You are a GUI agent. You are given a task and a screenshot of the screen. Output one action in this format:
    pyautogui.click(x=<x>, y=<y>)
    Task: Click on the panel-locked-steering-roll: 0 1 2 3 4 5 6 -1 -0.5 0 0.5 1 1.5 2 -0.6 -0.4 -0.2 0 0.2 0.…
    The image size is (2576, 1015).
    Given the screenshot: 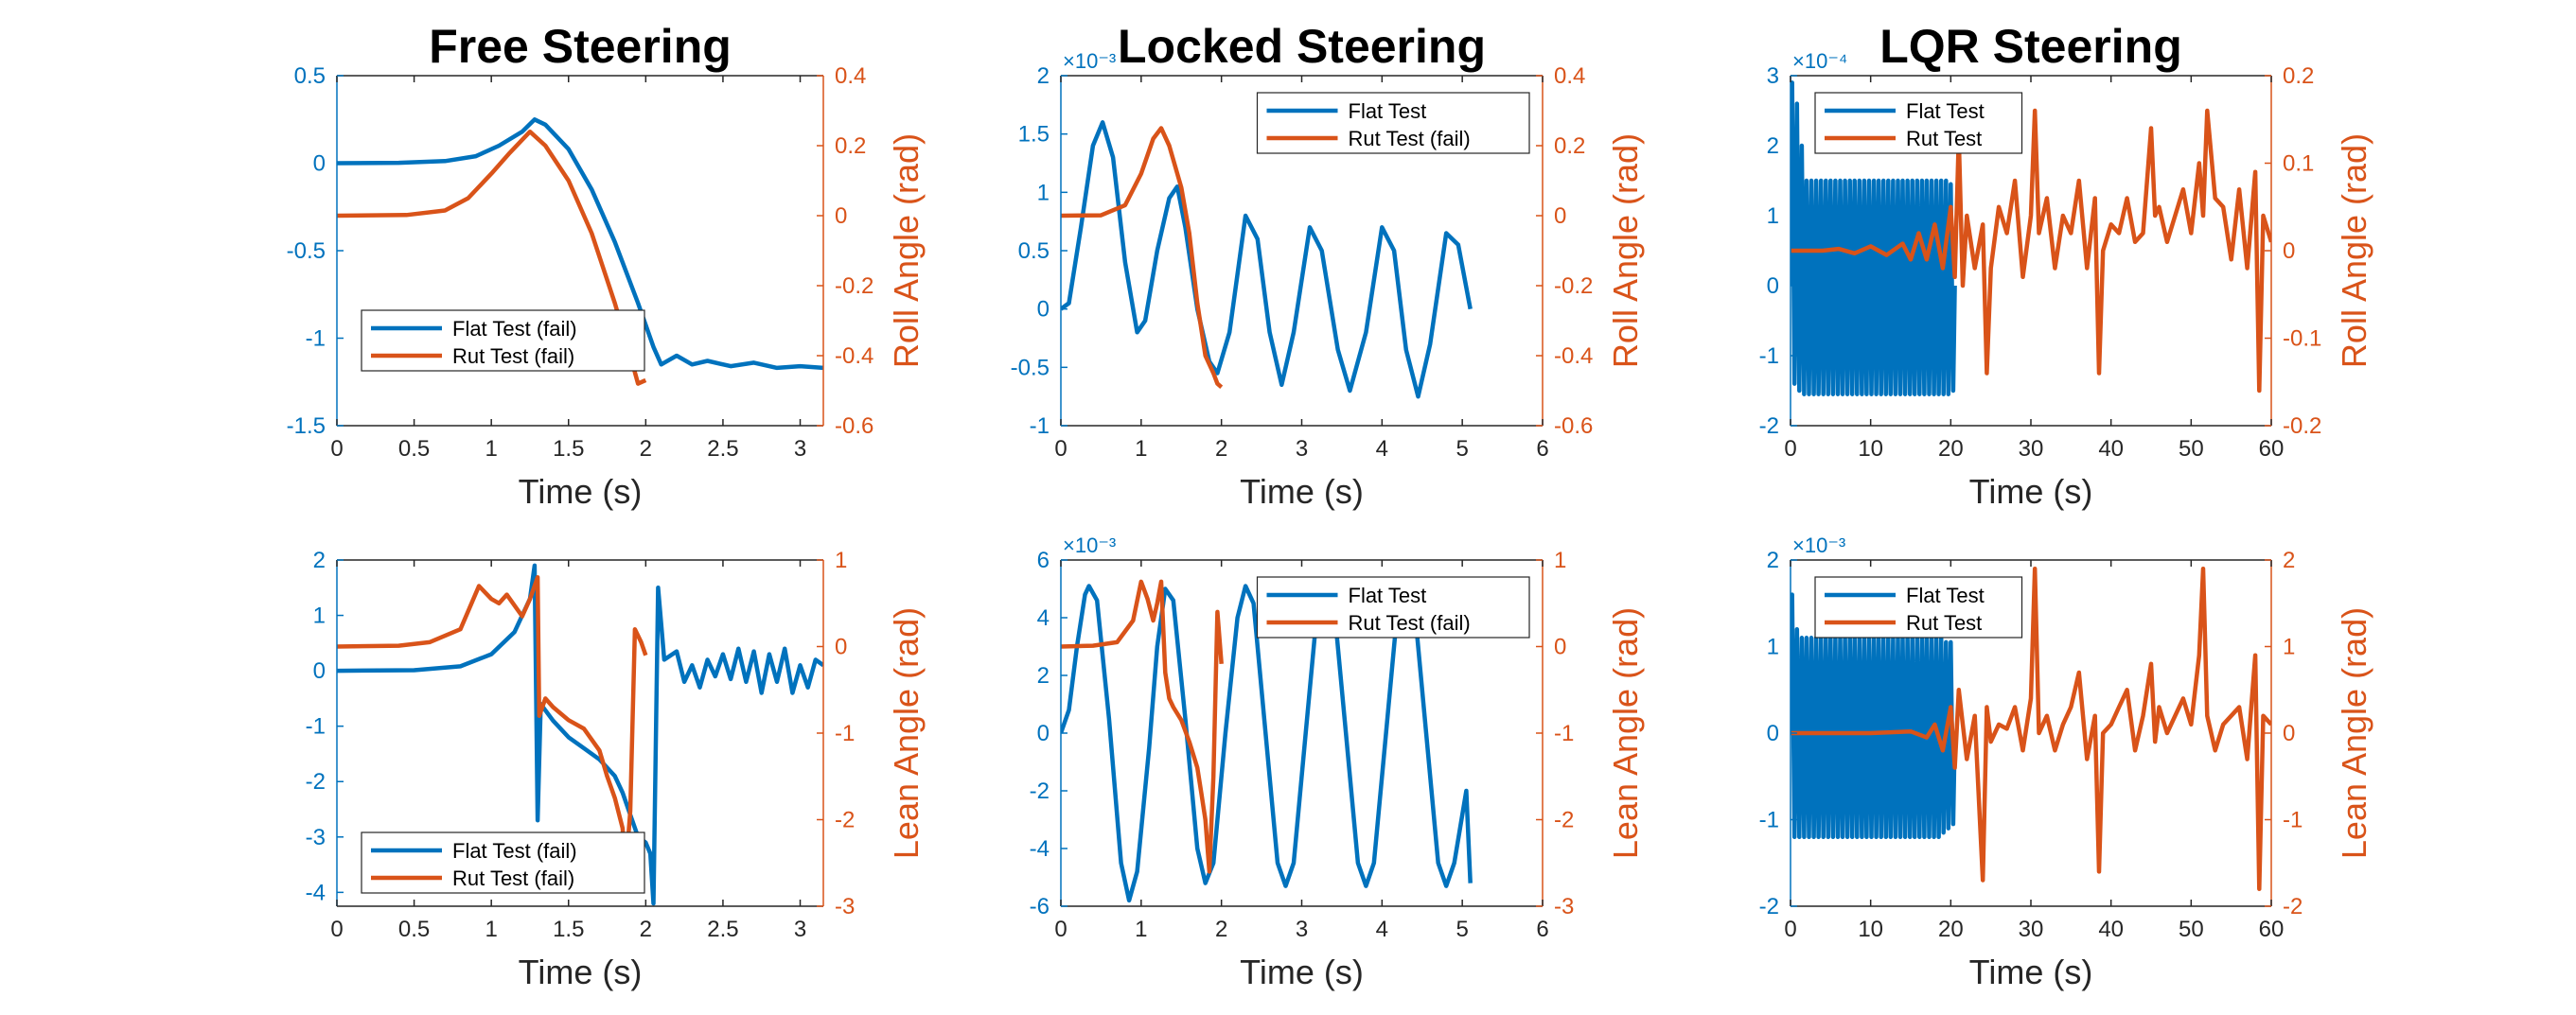 What is the action you would take?
    pyautogui.click(x=1328, y=265)
    